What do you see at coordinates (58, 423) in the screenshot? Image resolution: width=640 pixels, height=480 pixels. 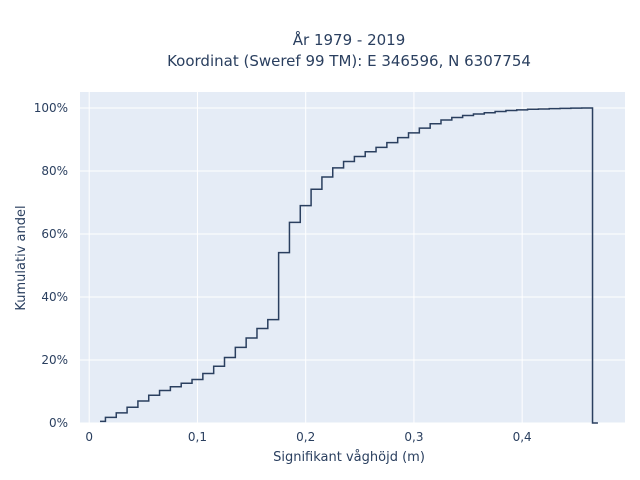 I see `y-tick-label: 0%` at bounding box center [58, 423].